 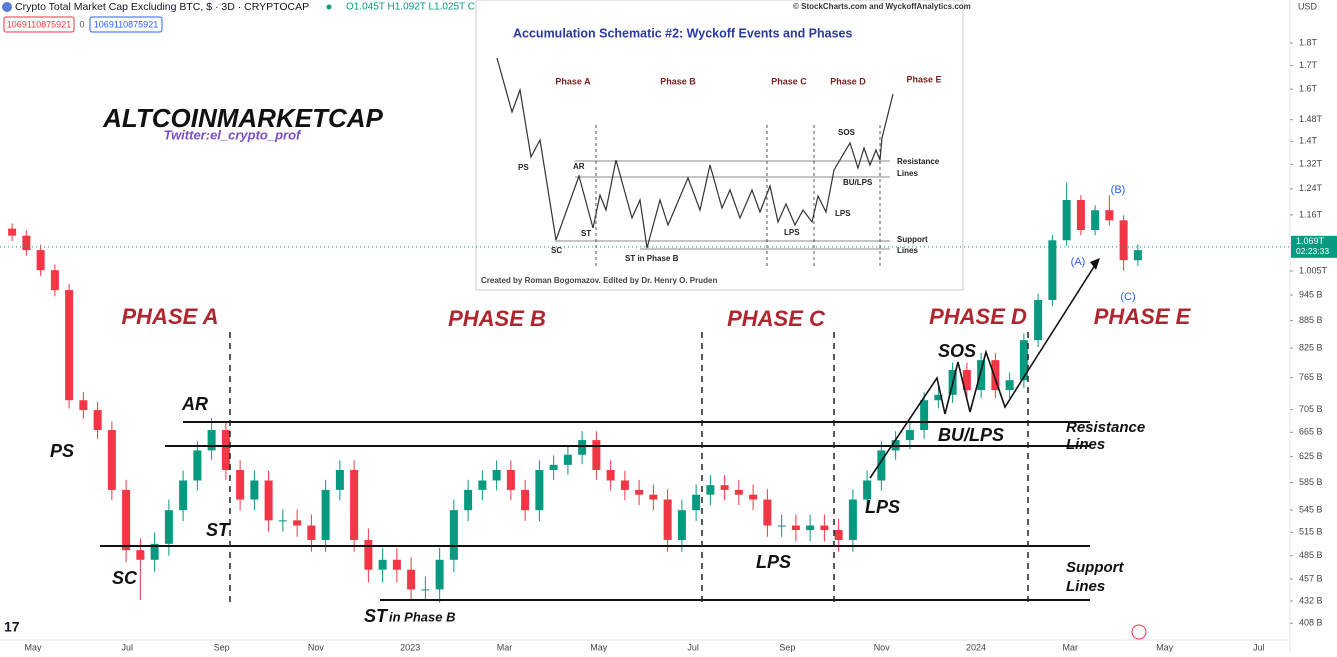 What do you see at coordinates (126, 24) in the screenshot?
I see `buy-button` at bounding box center [126, 24].